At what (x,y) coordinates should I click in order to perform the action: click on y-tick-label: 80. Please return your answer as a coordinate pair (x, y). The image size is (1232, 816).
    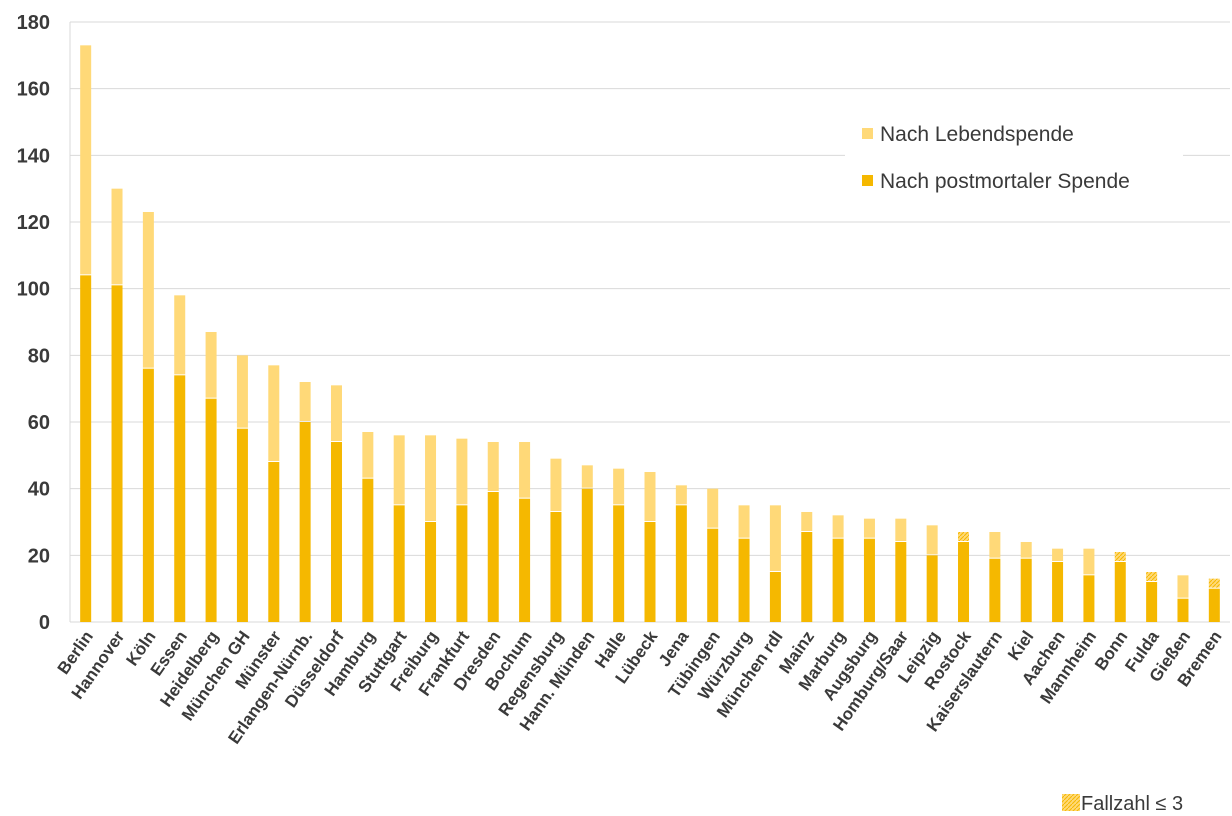
    Looking at the image, I should click on (39, 356).